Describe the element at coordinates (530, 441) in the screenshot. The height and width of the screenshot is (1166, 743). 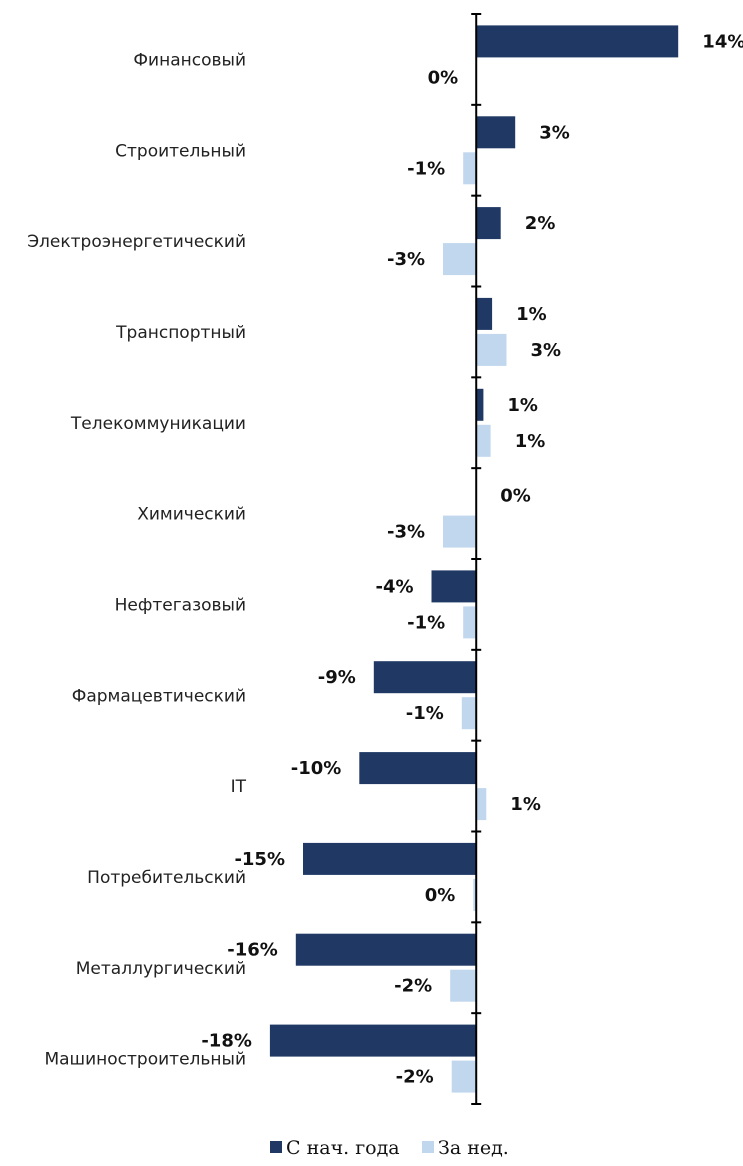
I see `value-label-week-4: 1%` at that location.